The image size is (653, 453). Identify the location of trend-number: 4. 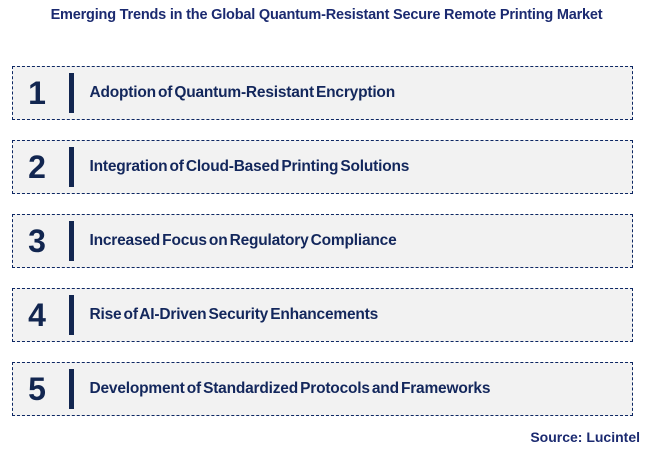
(37, 315).